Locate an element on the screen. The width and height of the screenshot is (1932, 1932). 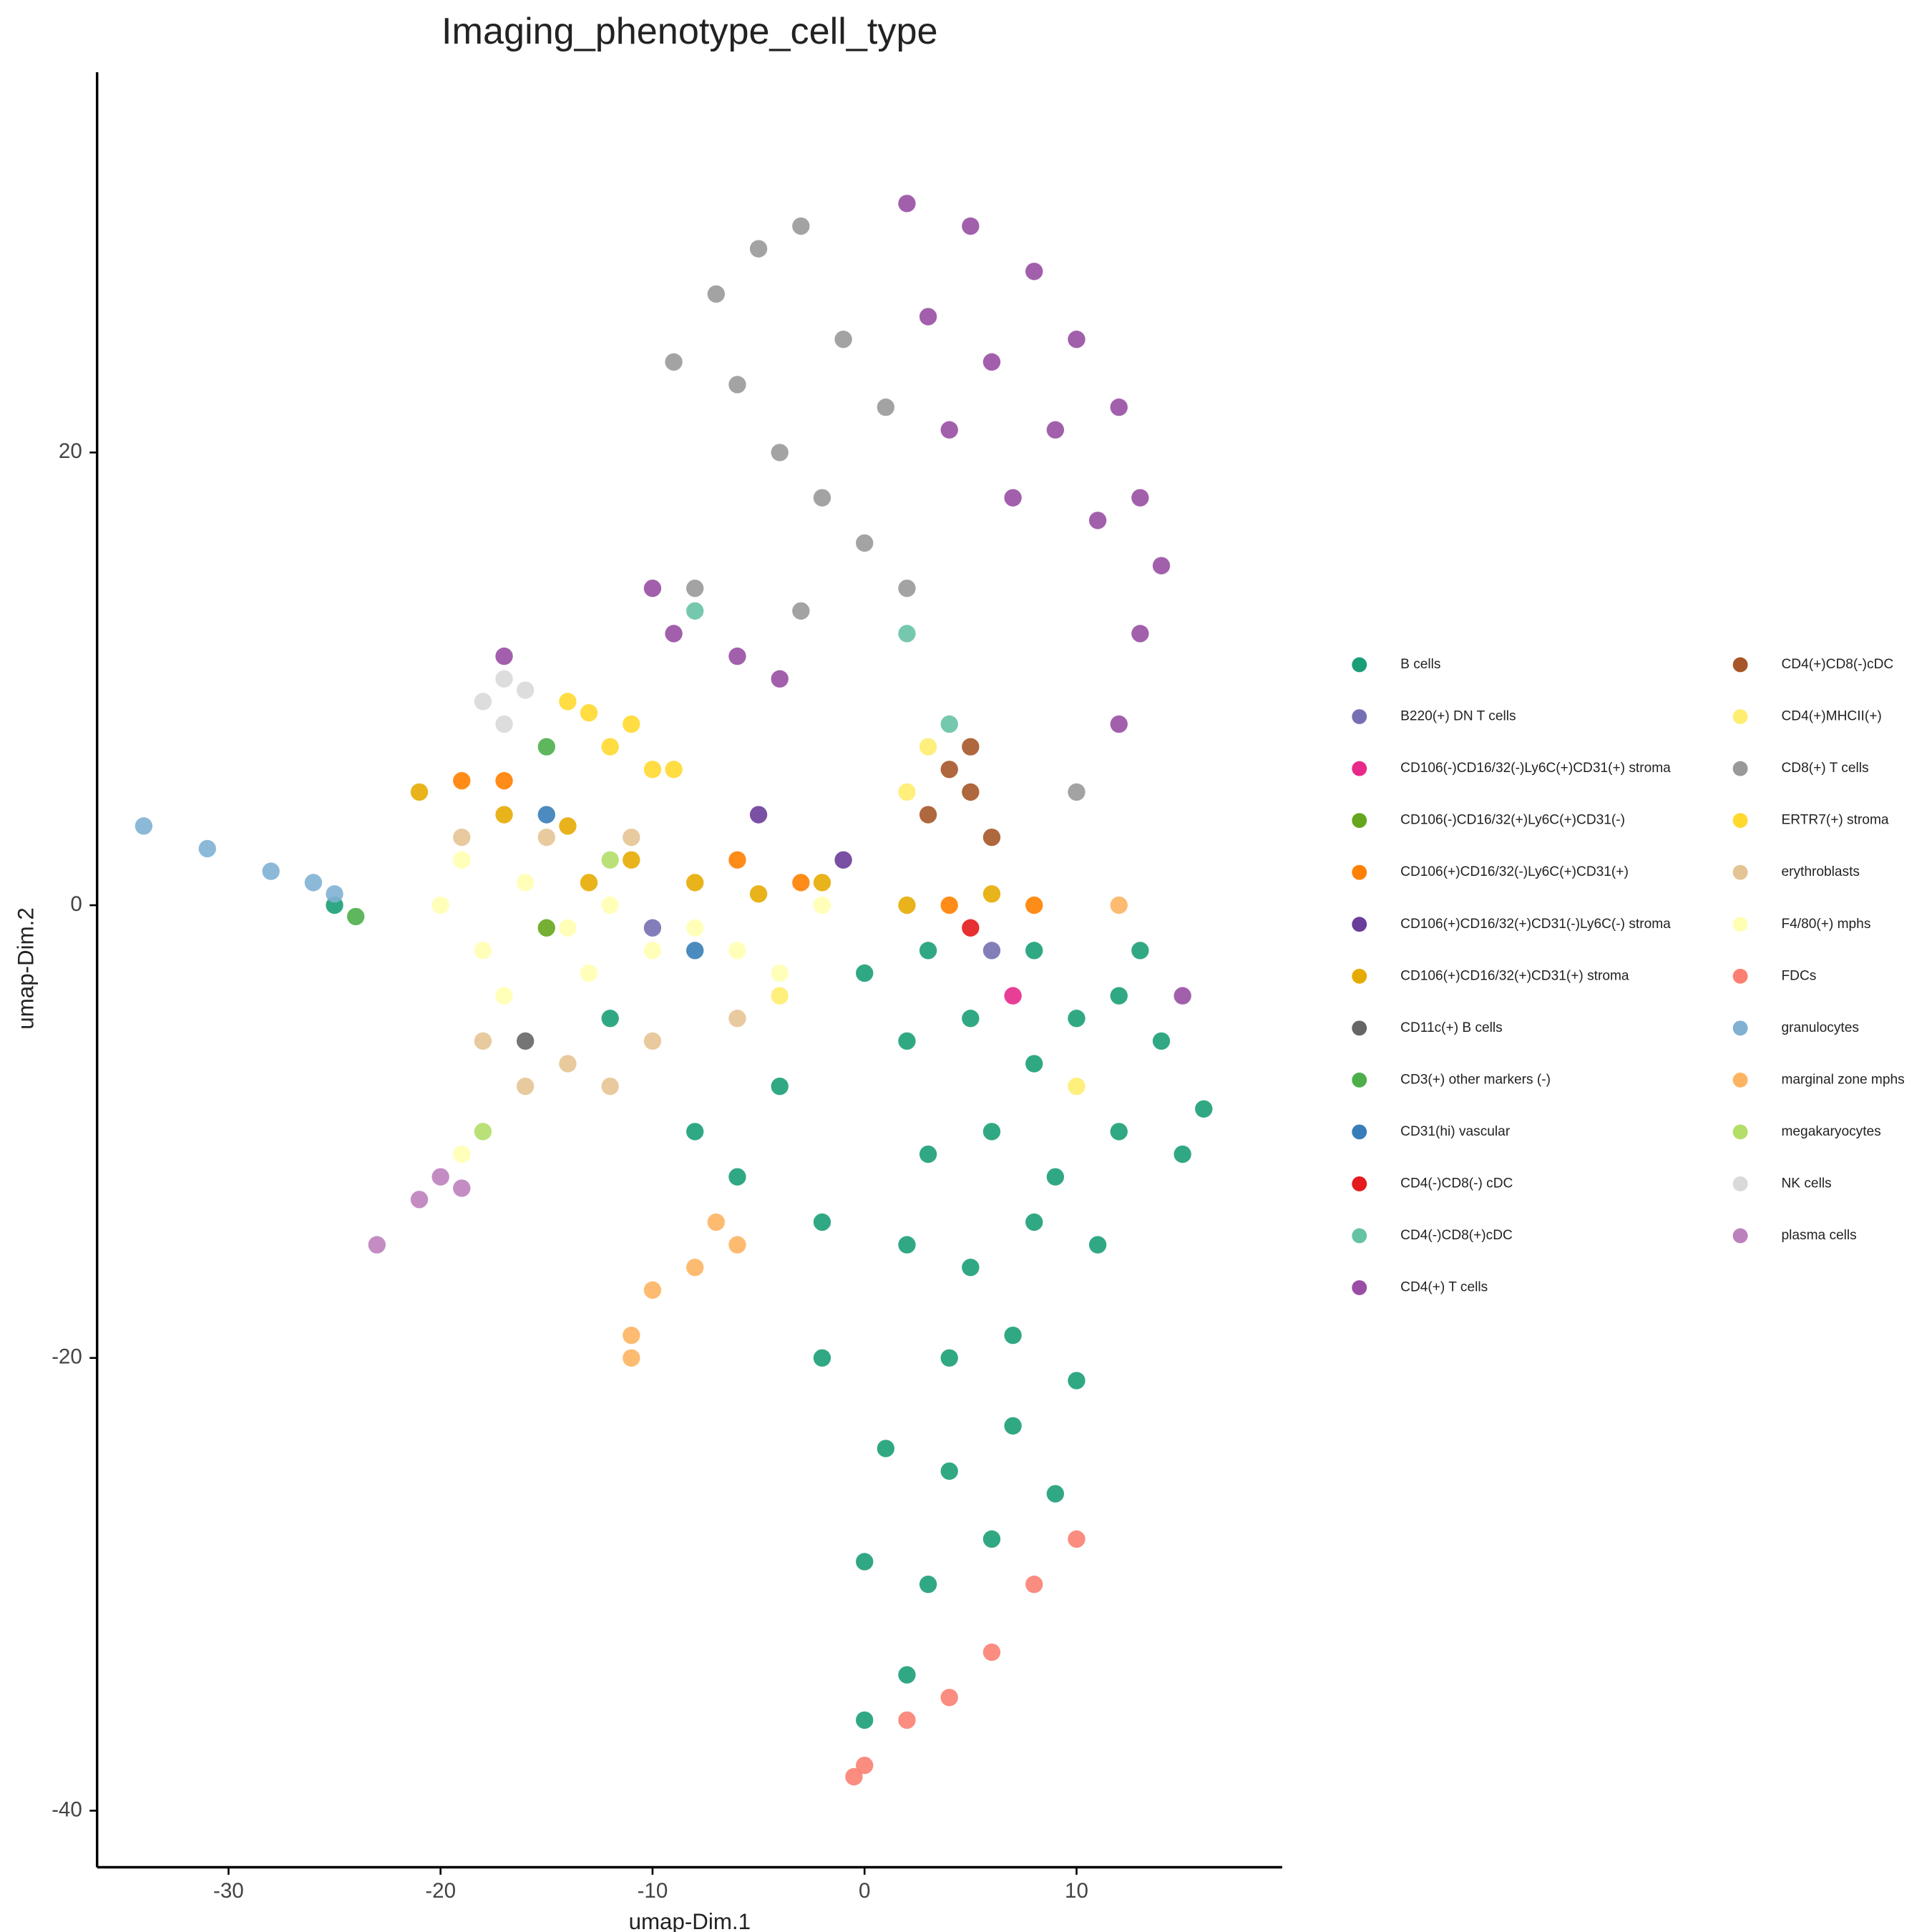
legend-label: CD106(-)CD16/32(-)Ly6C(+)CD31(+) stroma is located at coordinates (1535, 769).